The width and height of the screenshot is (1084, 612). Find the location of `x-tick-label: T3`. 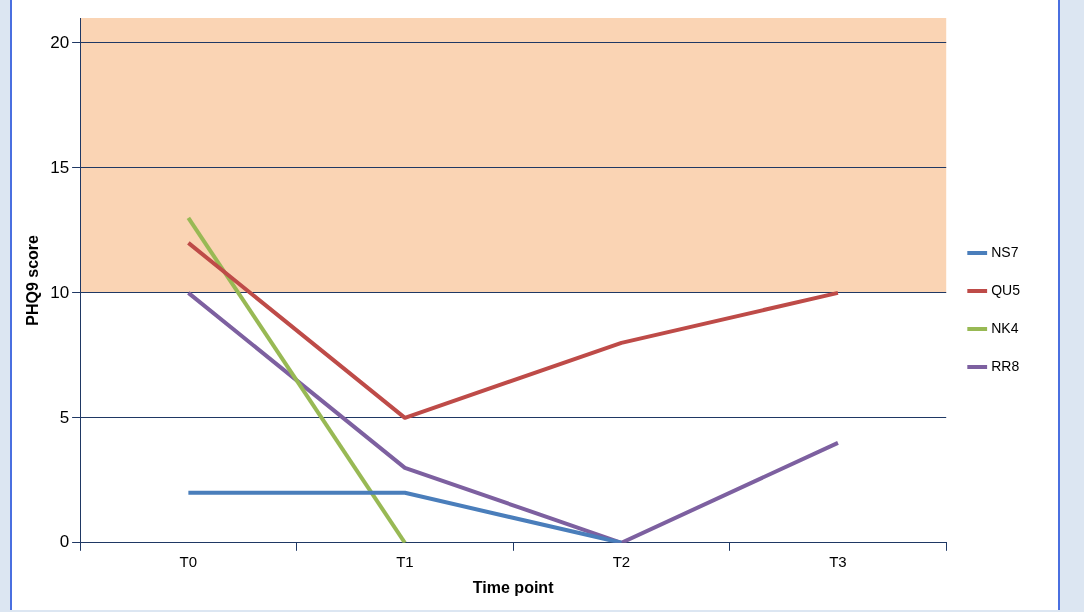

x-tick-label: T3 is located at coordinates (838, 561).